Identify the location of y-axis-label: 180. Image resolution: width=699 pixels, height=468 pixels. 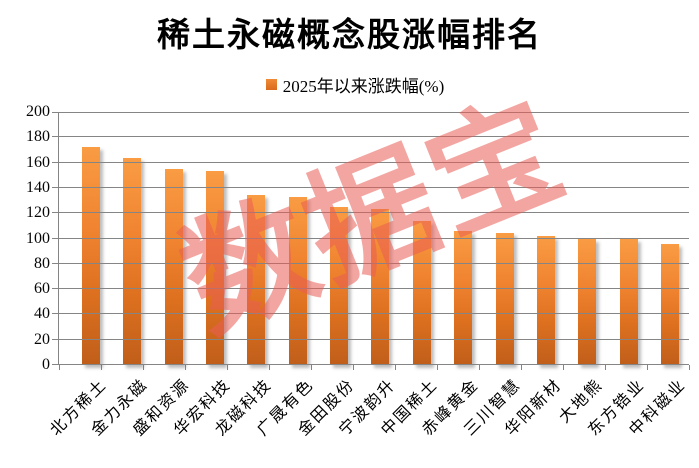
(38, 137).